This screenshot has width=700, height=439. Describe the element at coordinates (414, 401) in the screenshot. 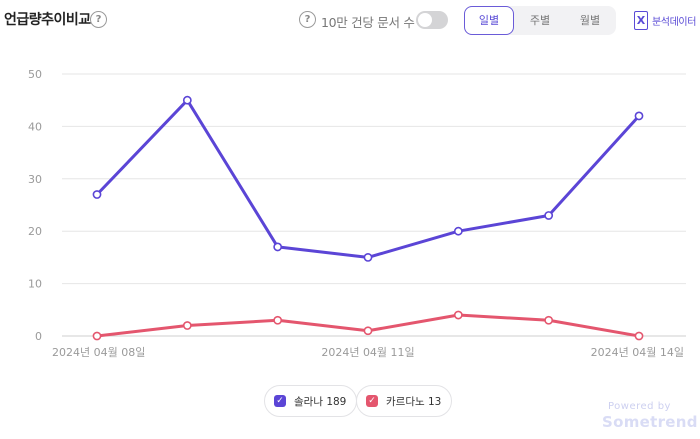

I see `legend-label: 카르다노 13` at that location.